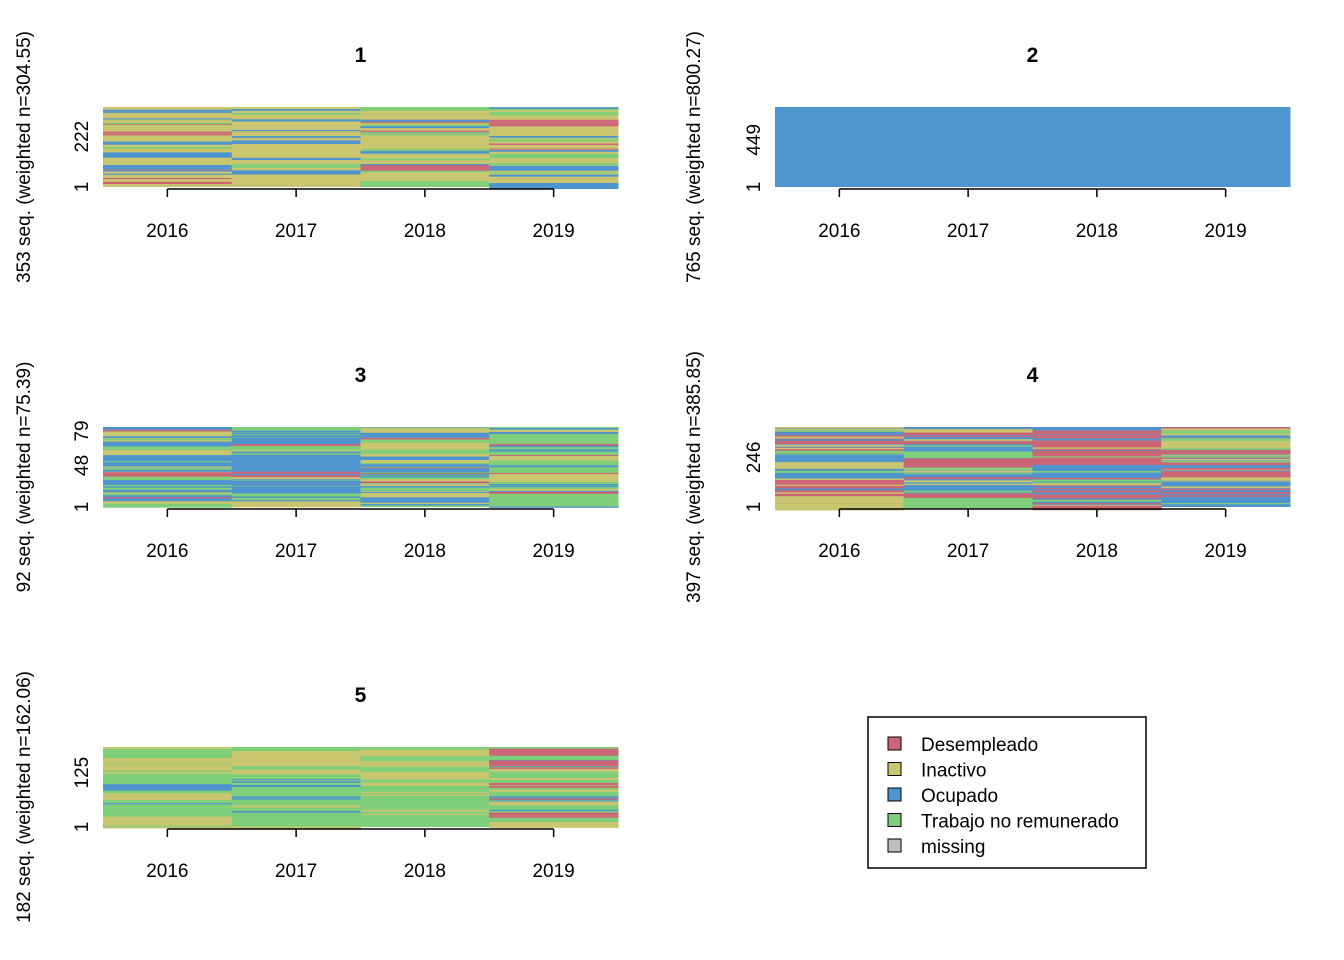 The width and height of the screenshot is (1344, 960). What do you see at coordinates (959, 796) in the screenshot?
I see `legend-label: Ocupado` at bounding box center [959, 796].